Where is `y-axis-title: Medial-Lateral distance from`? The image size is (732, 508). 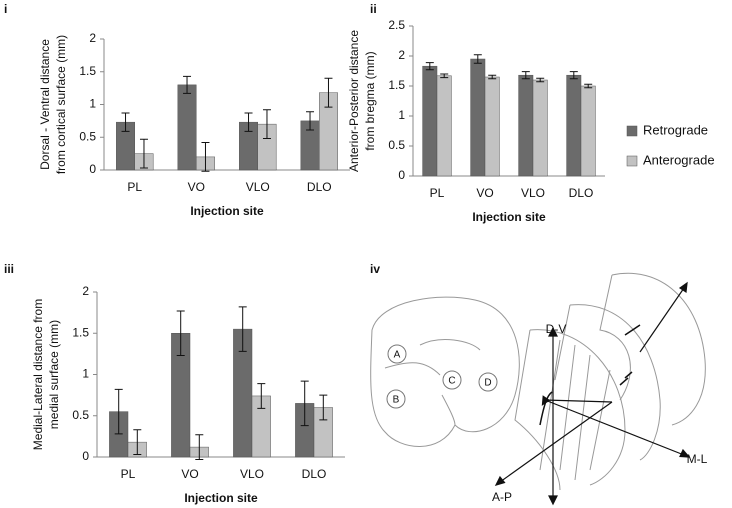
y-axis-title: Medial-Lateral distance from is located at coordinates (38, 374).